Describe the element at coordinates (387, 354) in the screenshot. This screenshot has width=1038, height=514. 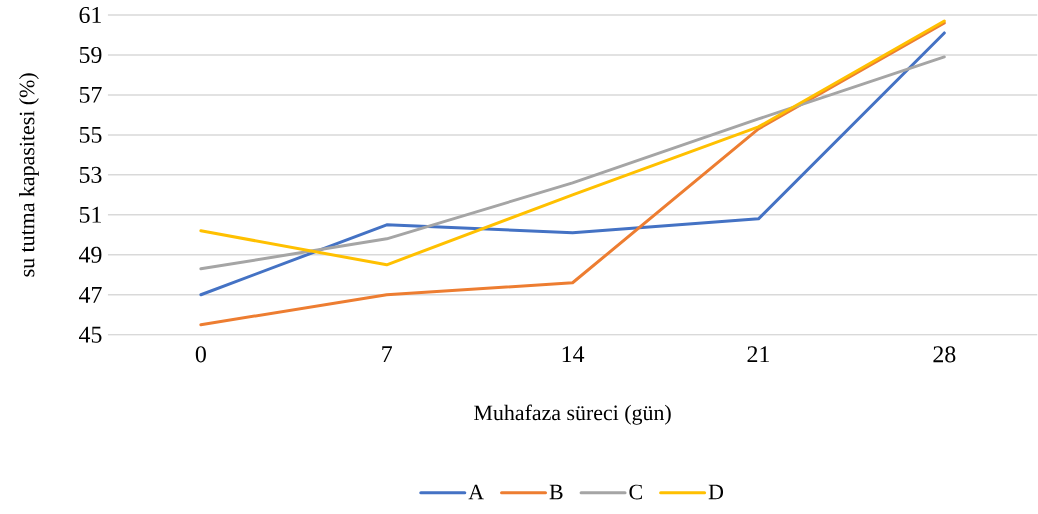
I see `x-tick-label: 7` at that location.